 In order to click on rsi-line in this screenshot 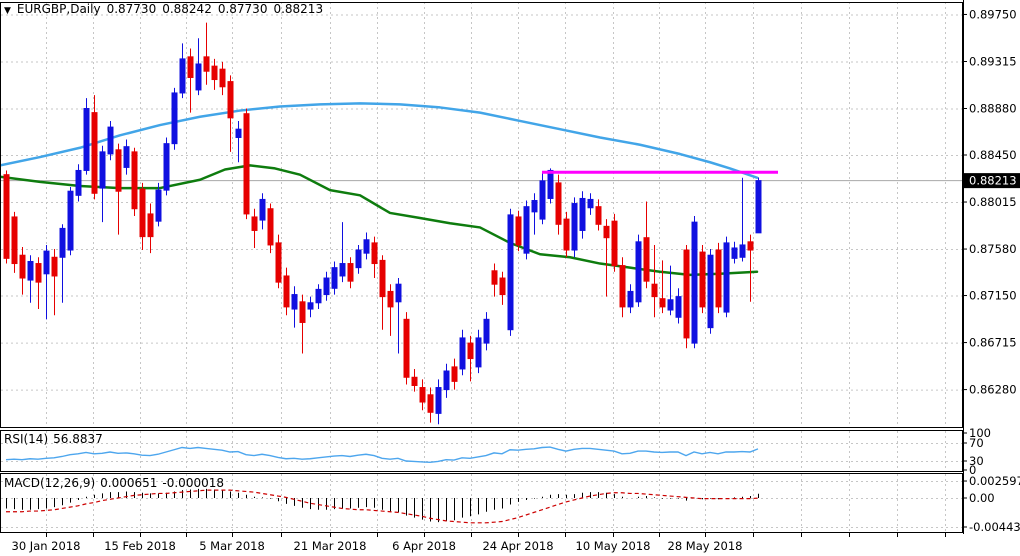, I will do `click(382, 455)`.